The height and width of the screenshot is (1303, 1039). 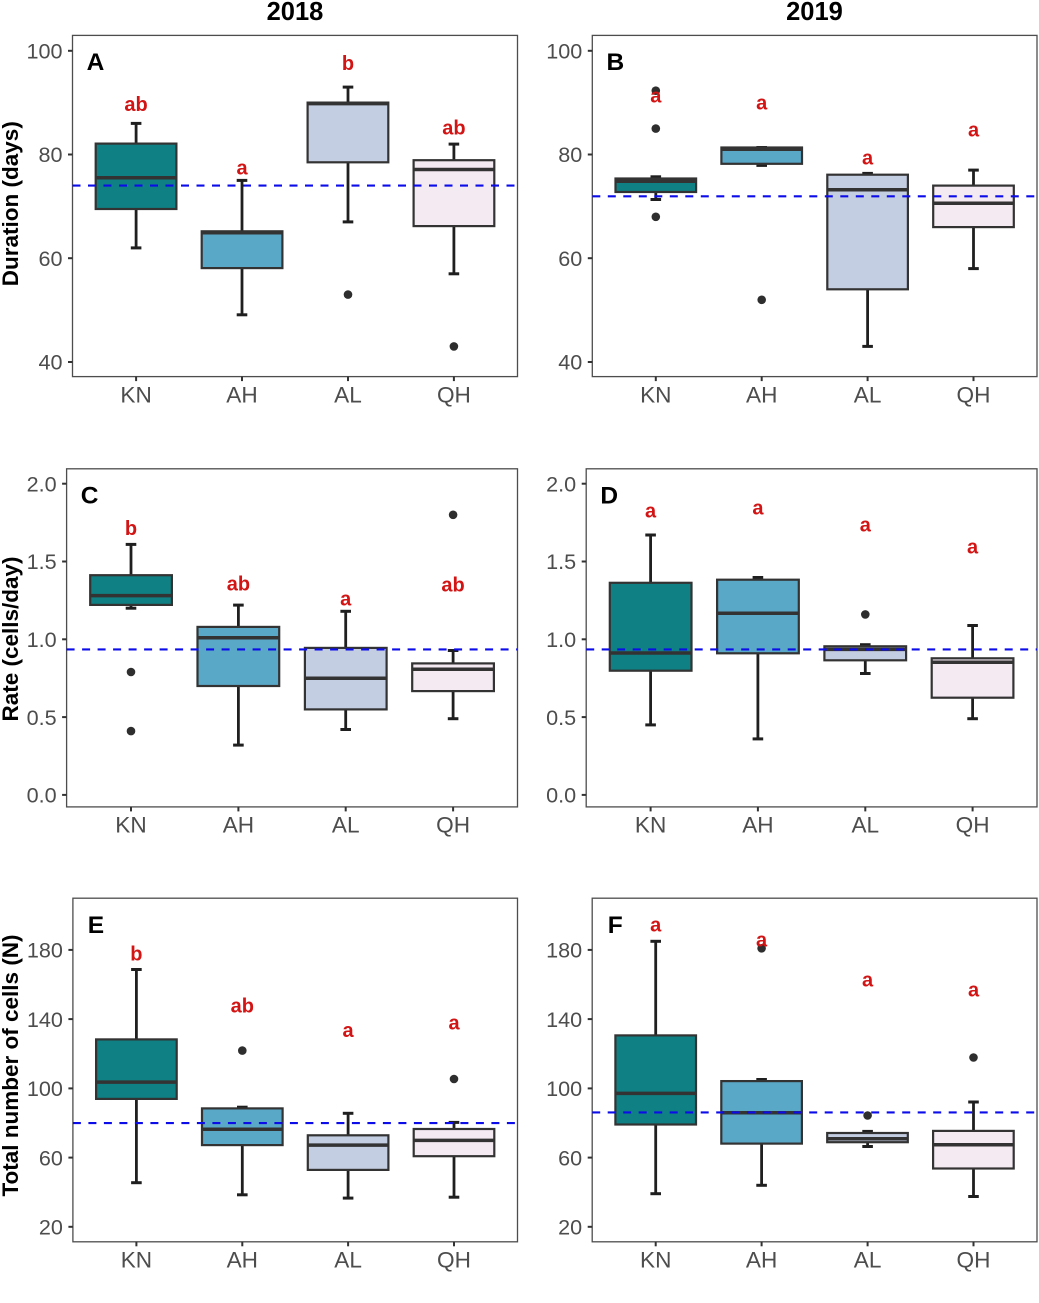 I want to click on svg-text: E, so click(x=96, y=925).